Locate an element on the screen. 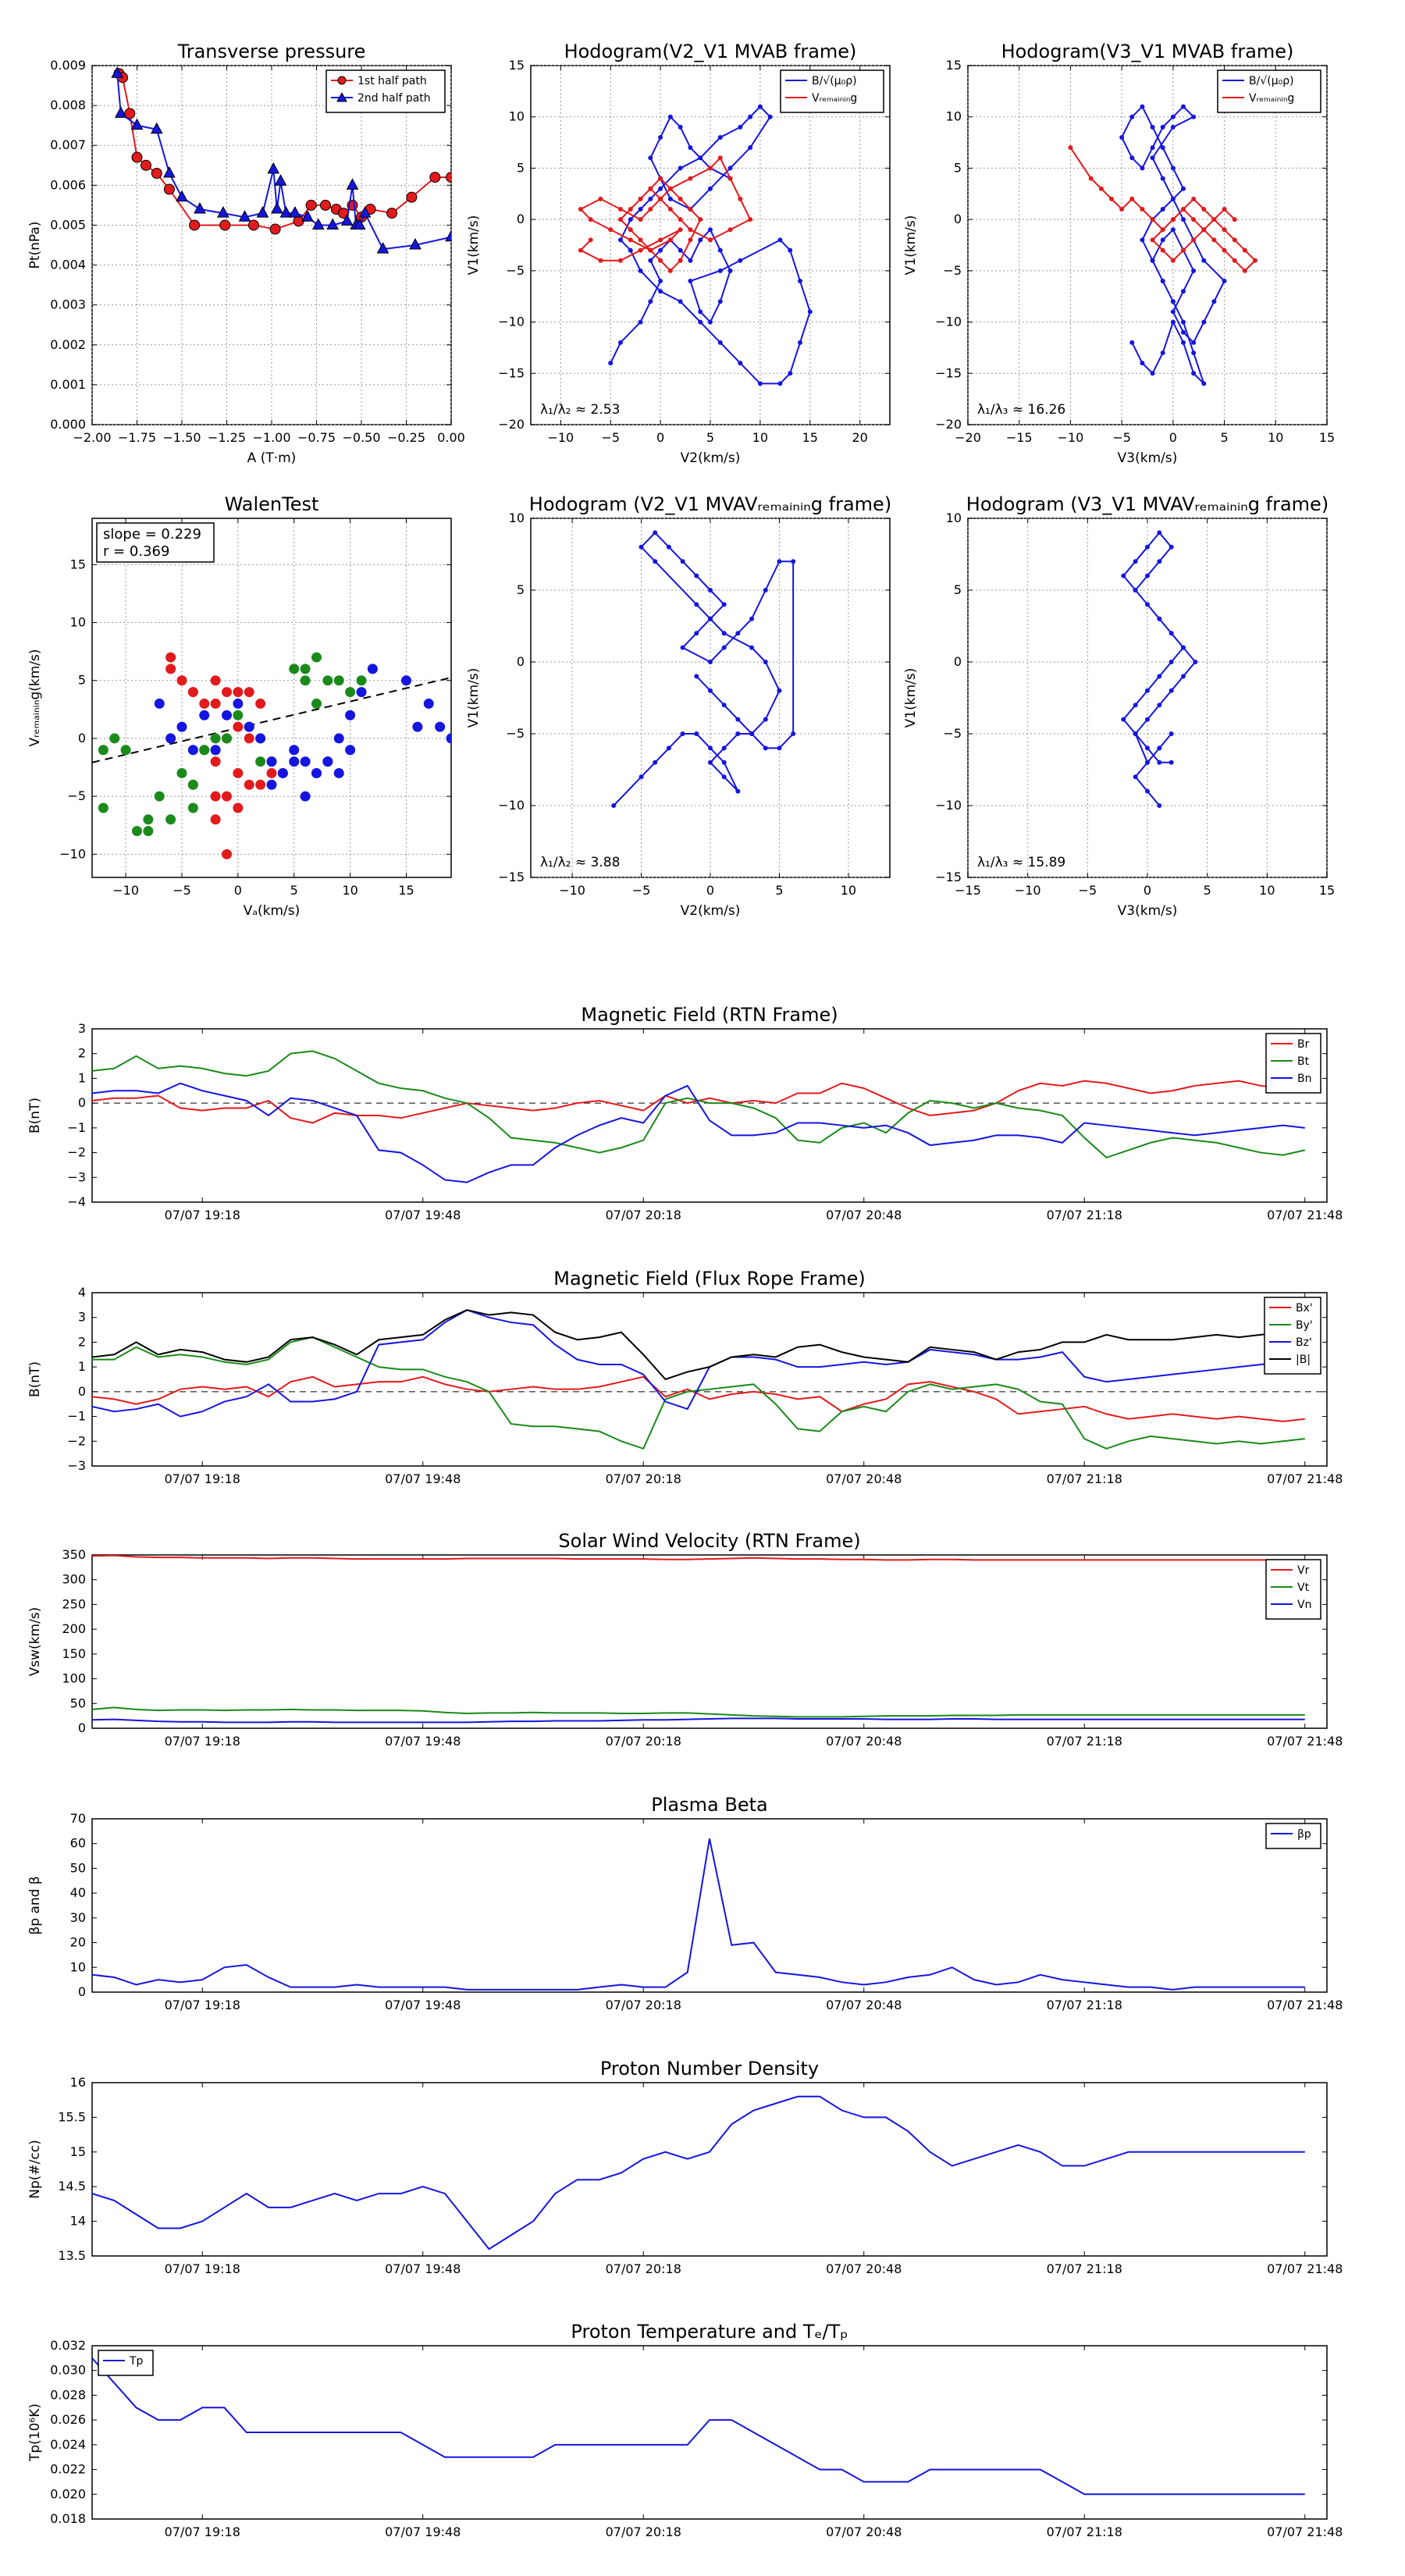 Image resolution: width=1405 pixels, height=2576 pixels. y-tick-label: 0.006 is located at coordinates (68, 184).